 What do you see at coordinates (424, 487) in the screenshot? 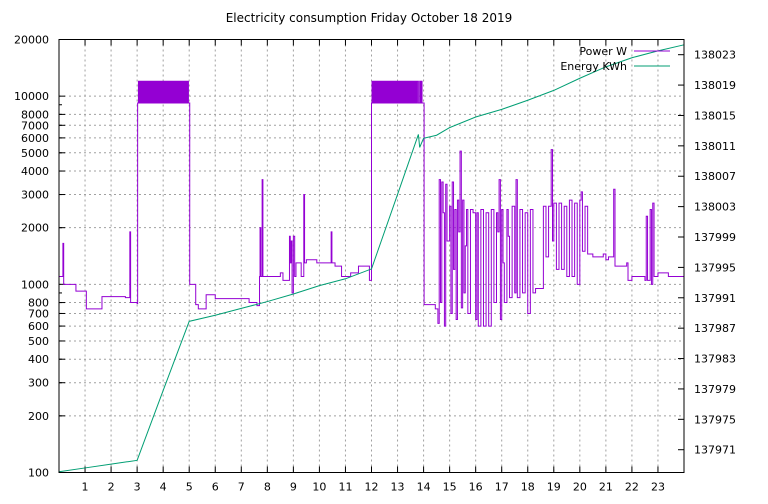
I see `x-tick-label: 14` at bounding box center [424, 487].